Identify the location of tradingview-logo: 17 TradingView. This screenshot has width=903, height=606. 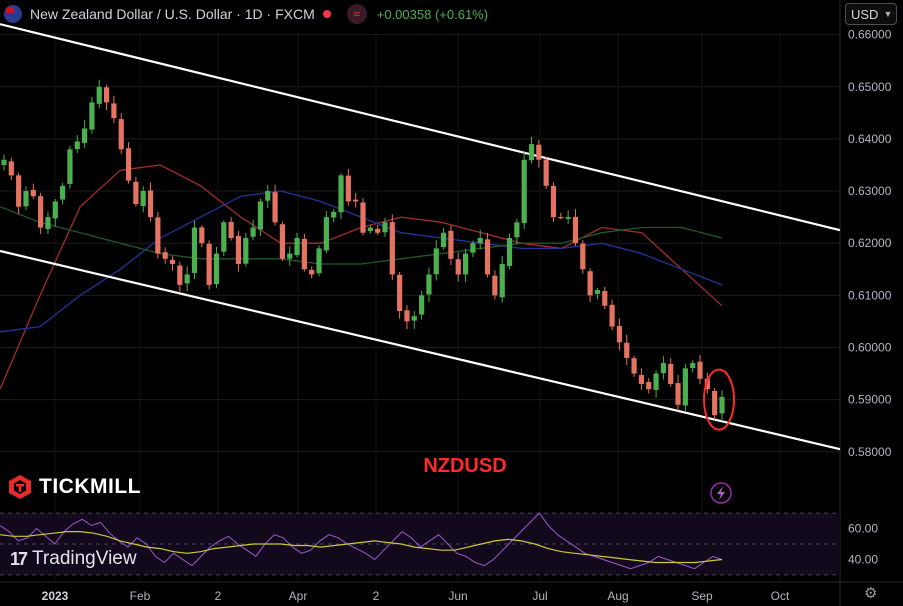
(73, 559).